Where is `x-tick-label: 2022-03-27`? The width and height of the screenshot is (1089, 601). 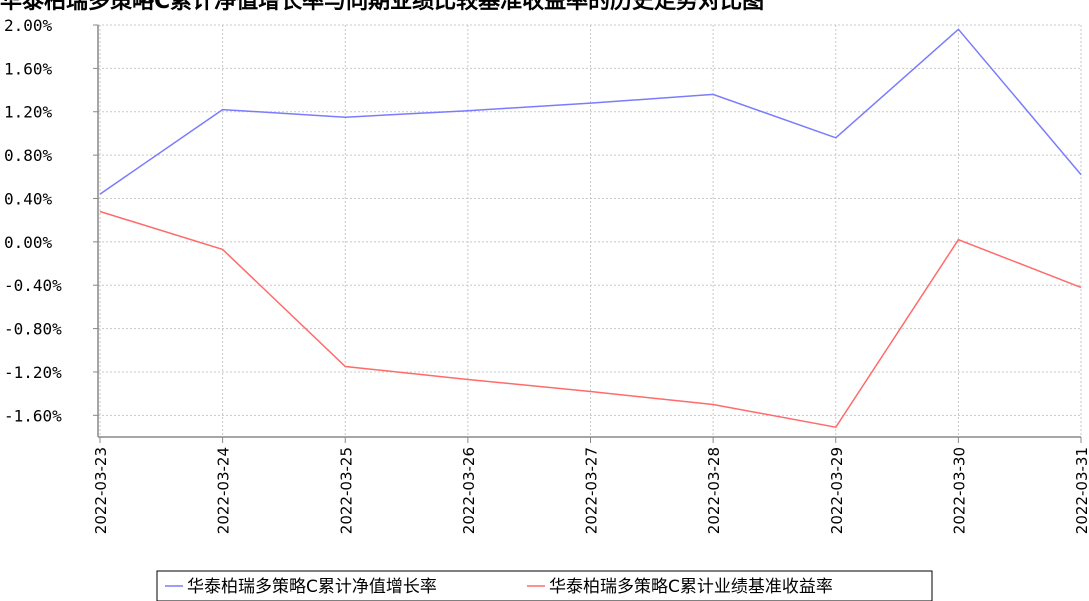 x-tick-label: 2022-03-27 is located at coordinates (592, 490).